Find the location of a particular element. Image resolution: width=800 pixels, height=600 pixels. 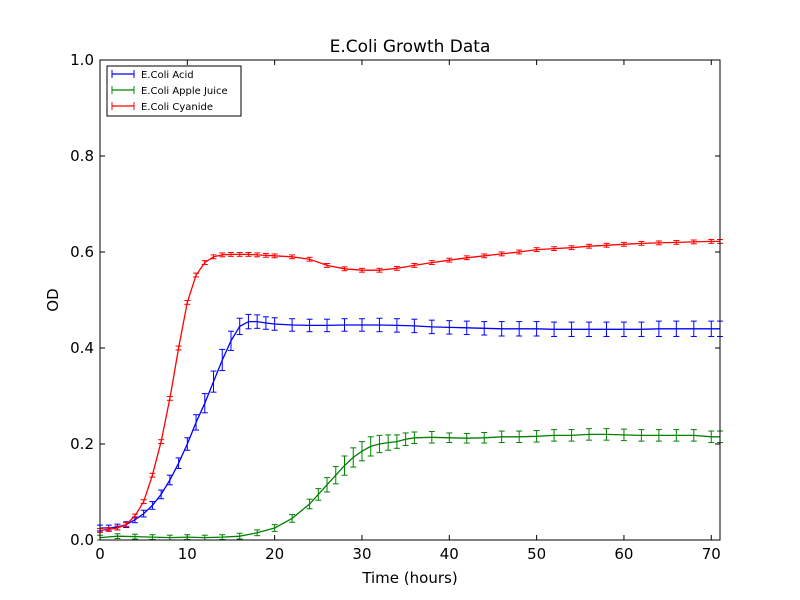

legend-label: E.Coli Apple Juice is located at coordinates (184, 91).